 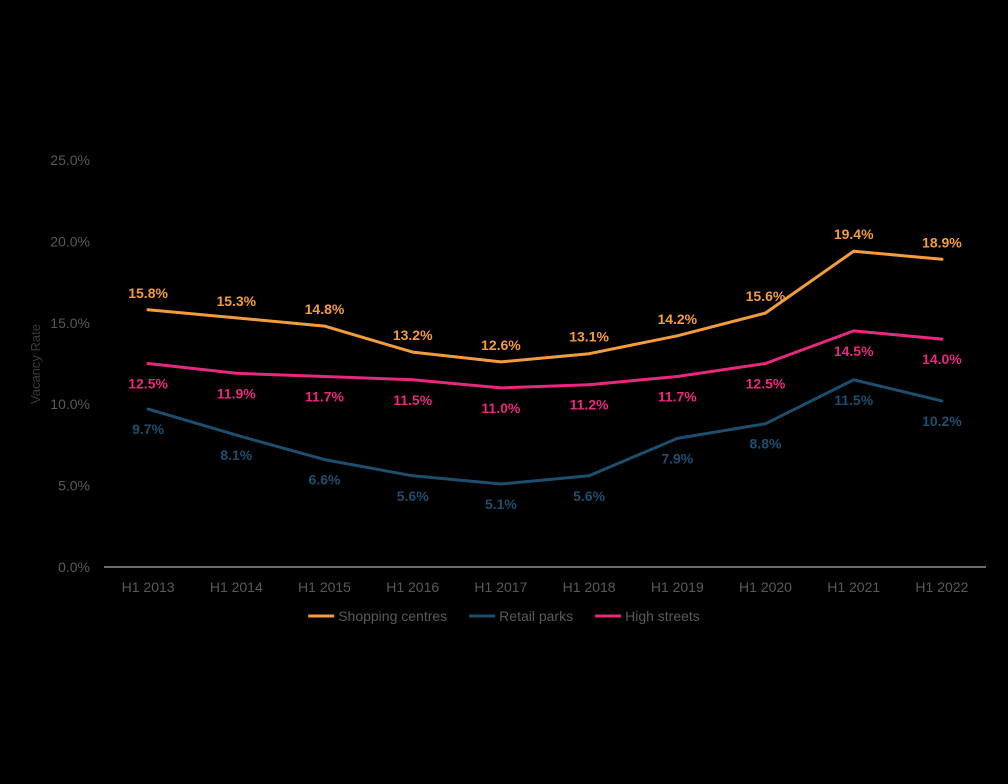 What do you see at coordinates (325, 309) in the screenshot?
I see `data-label: 14.8%` at bounding box center [325, 309].